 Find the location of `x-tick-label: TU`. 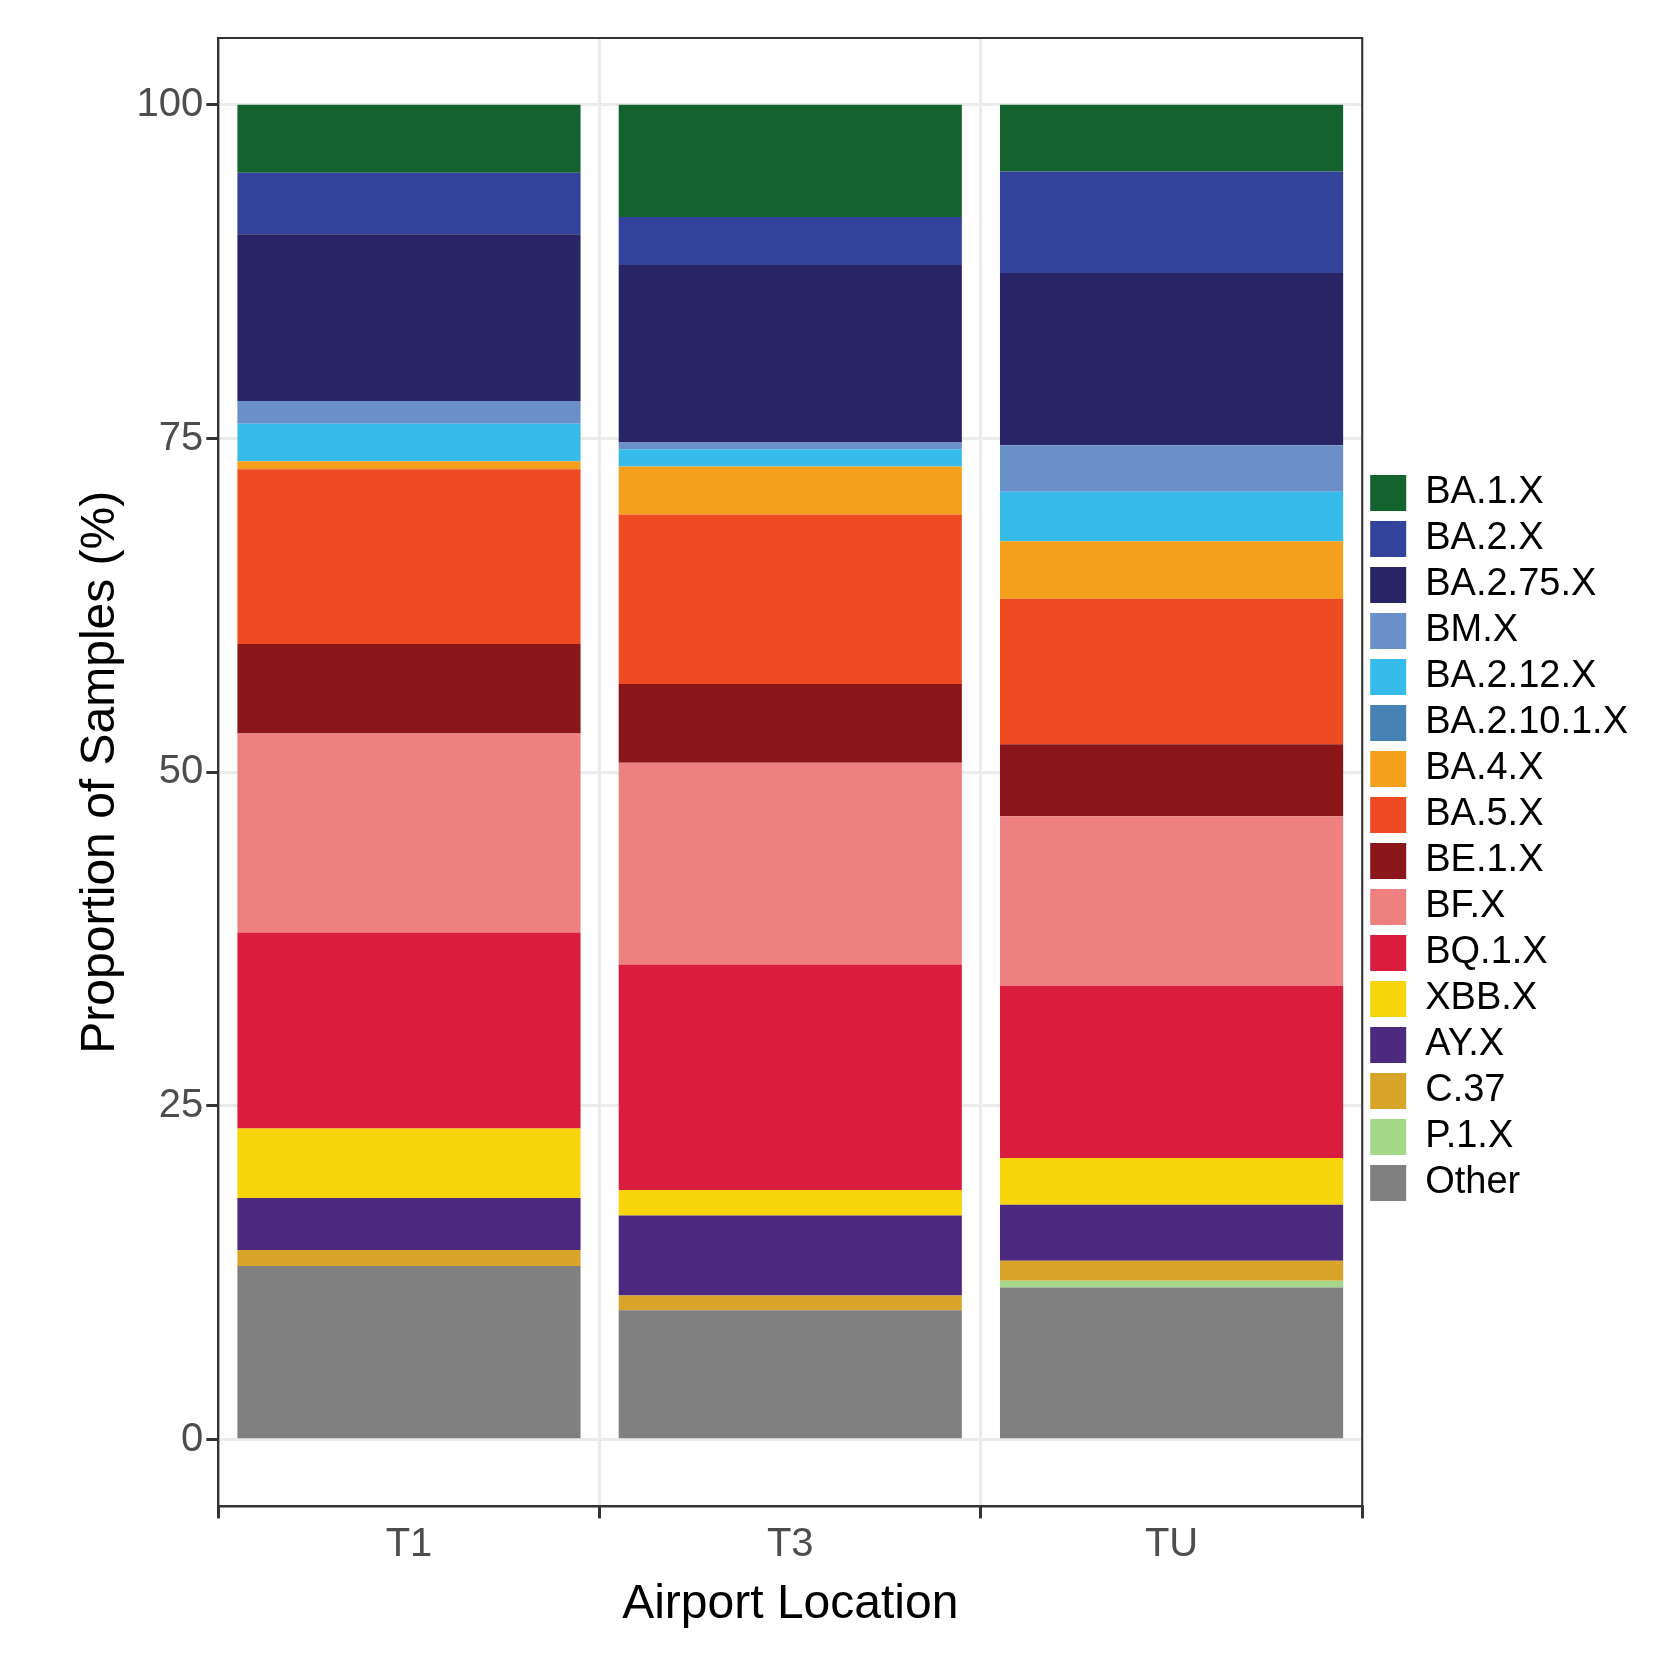

x-tick-label: TU is located at coordinates (1171, 1542).